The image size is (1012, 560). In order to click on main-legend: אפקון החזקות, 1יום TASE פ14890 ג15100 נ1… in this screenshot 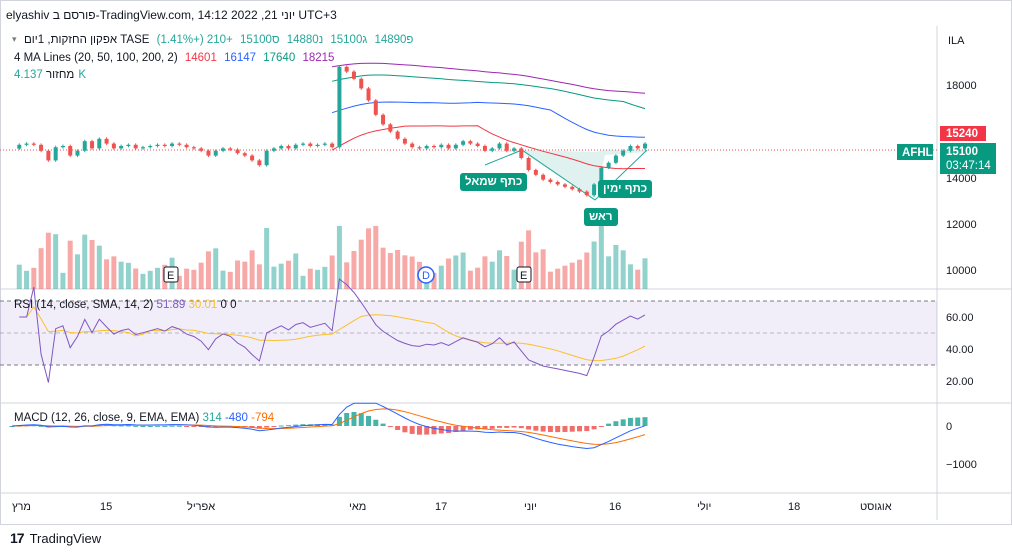, I will do `click(220, 40)`.